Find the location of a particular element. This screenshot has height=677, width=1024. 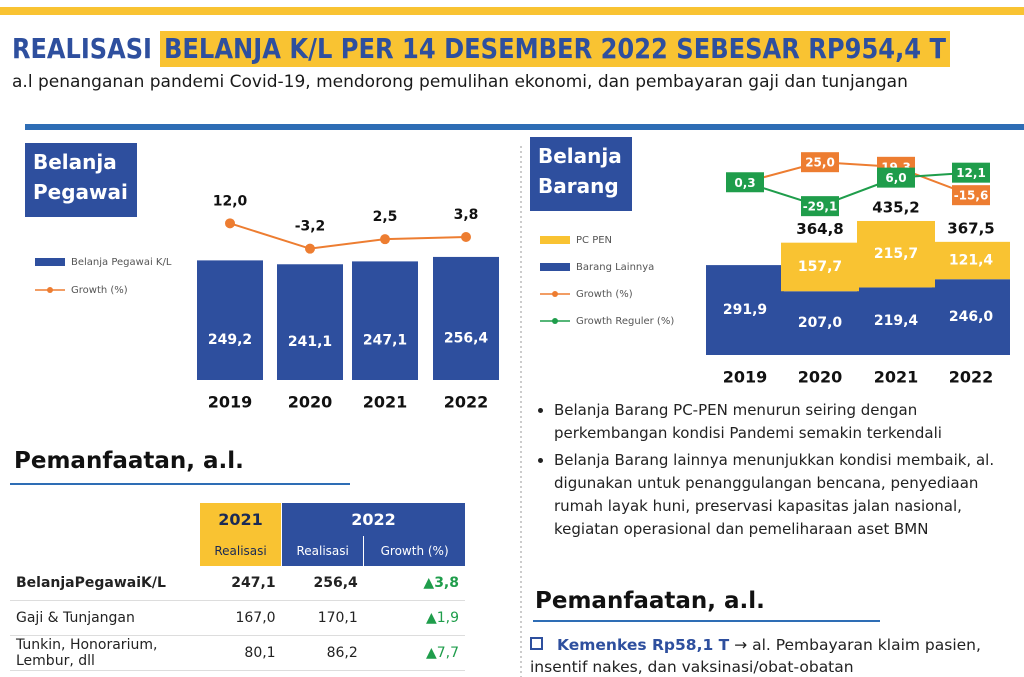

year-header: 2022 is located at coordinates (373, 519).